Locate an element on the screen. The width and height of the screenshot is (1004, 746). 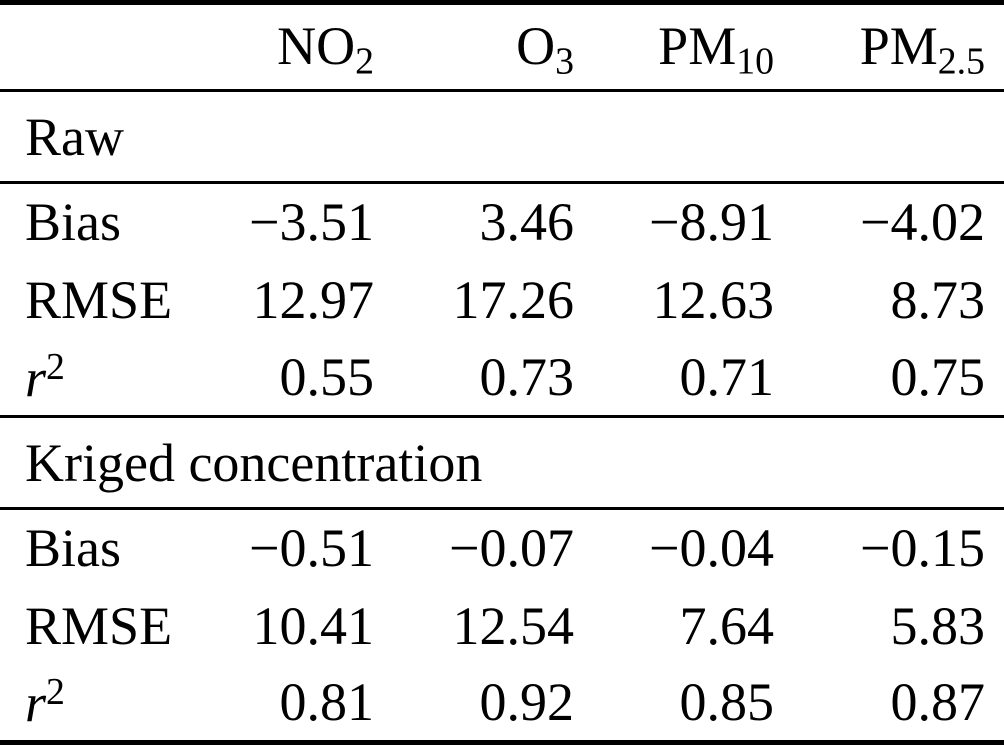
header-o3-base: O is located at coordinates (536, 45).